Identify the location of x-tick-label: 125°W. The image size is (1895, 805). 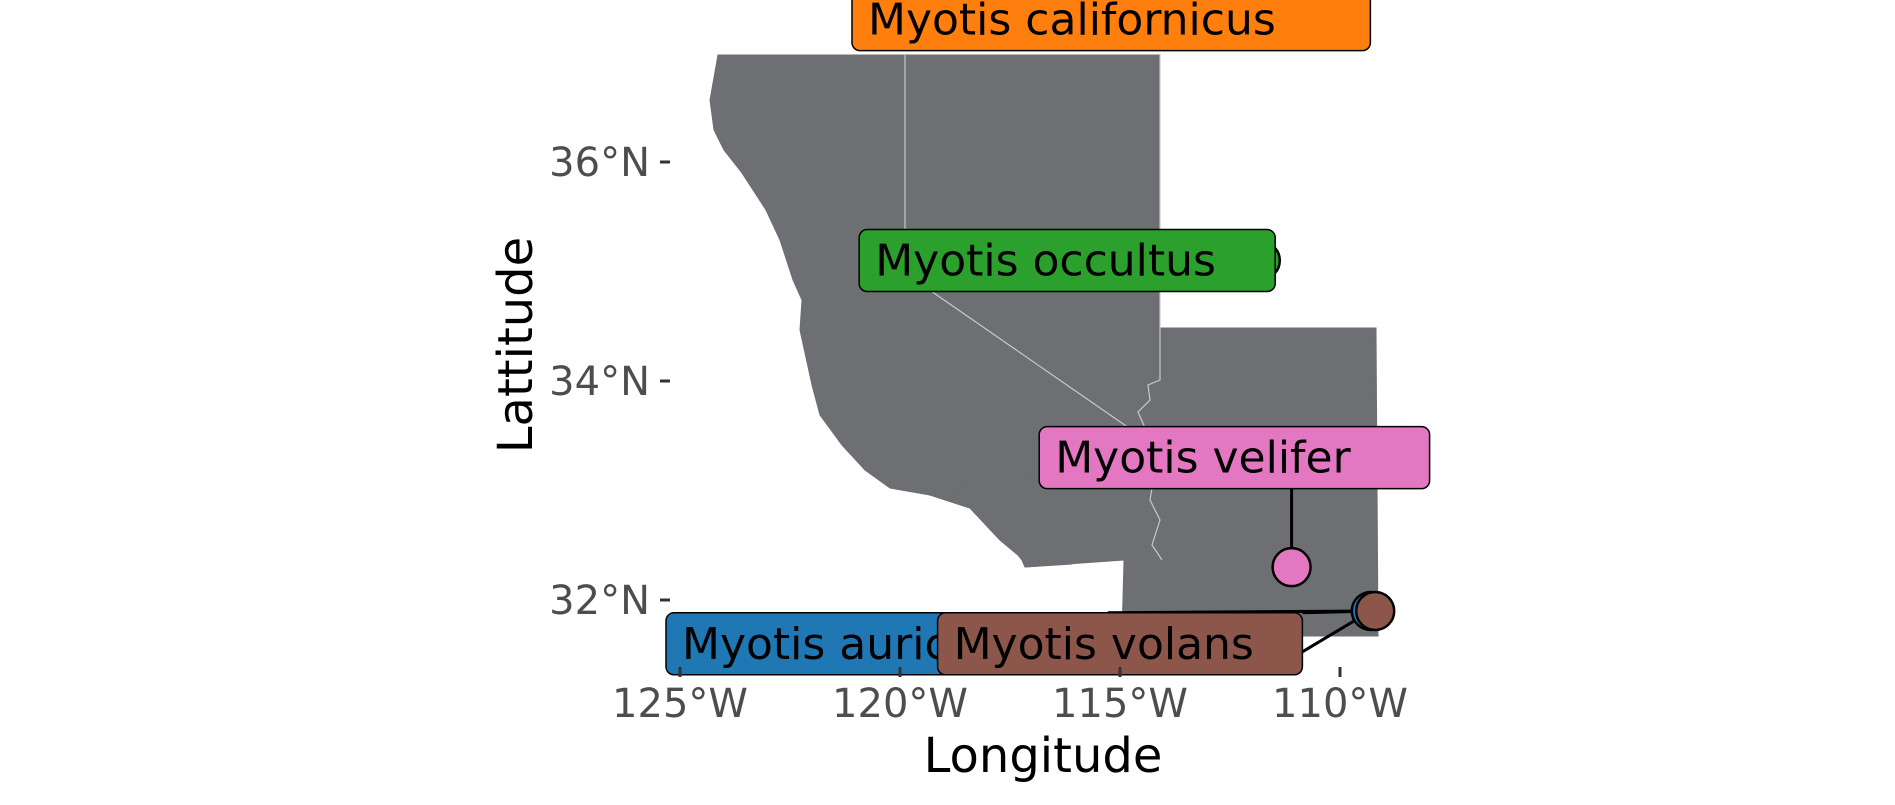
(680, 704).